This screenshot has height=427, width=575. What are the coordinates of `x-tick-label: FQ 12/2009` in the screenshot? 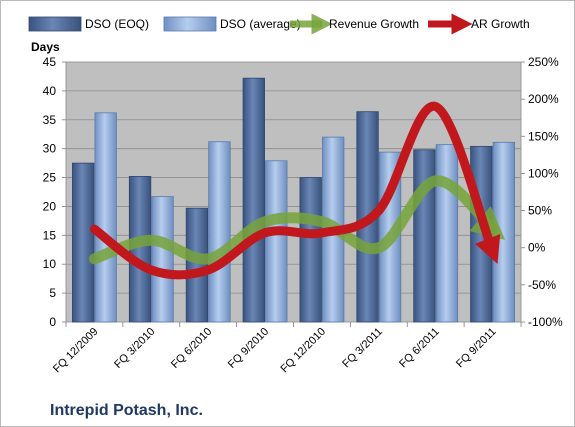 It's located at (76, 351).